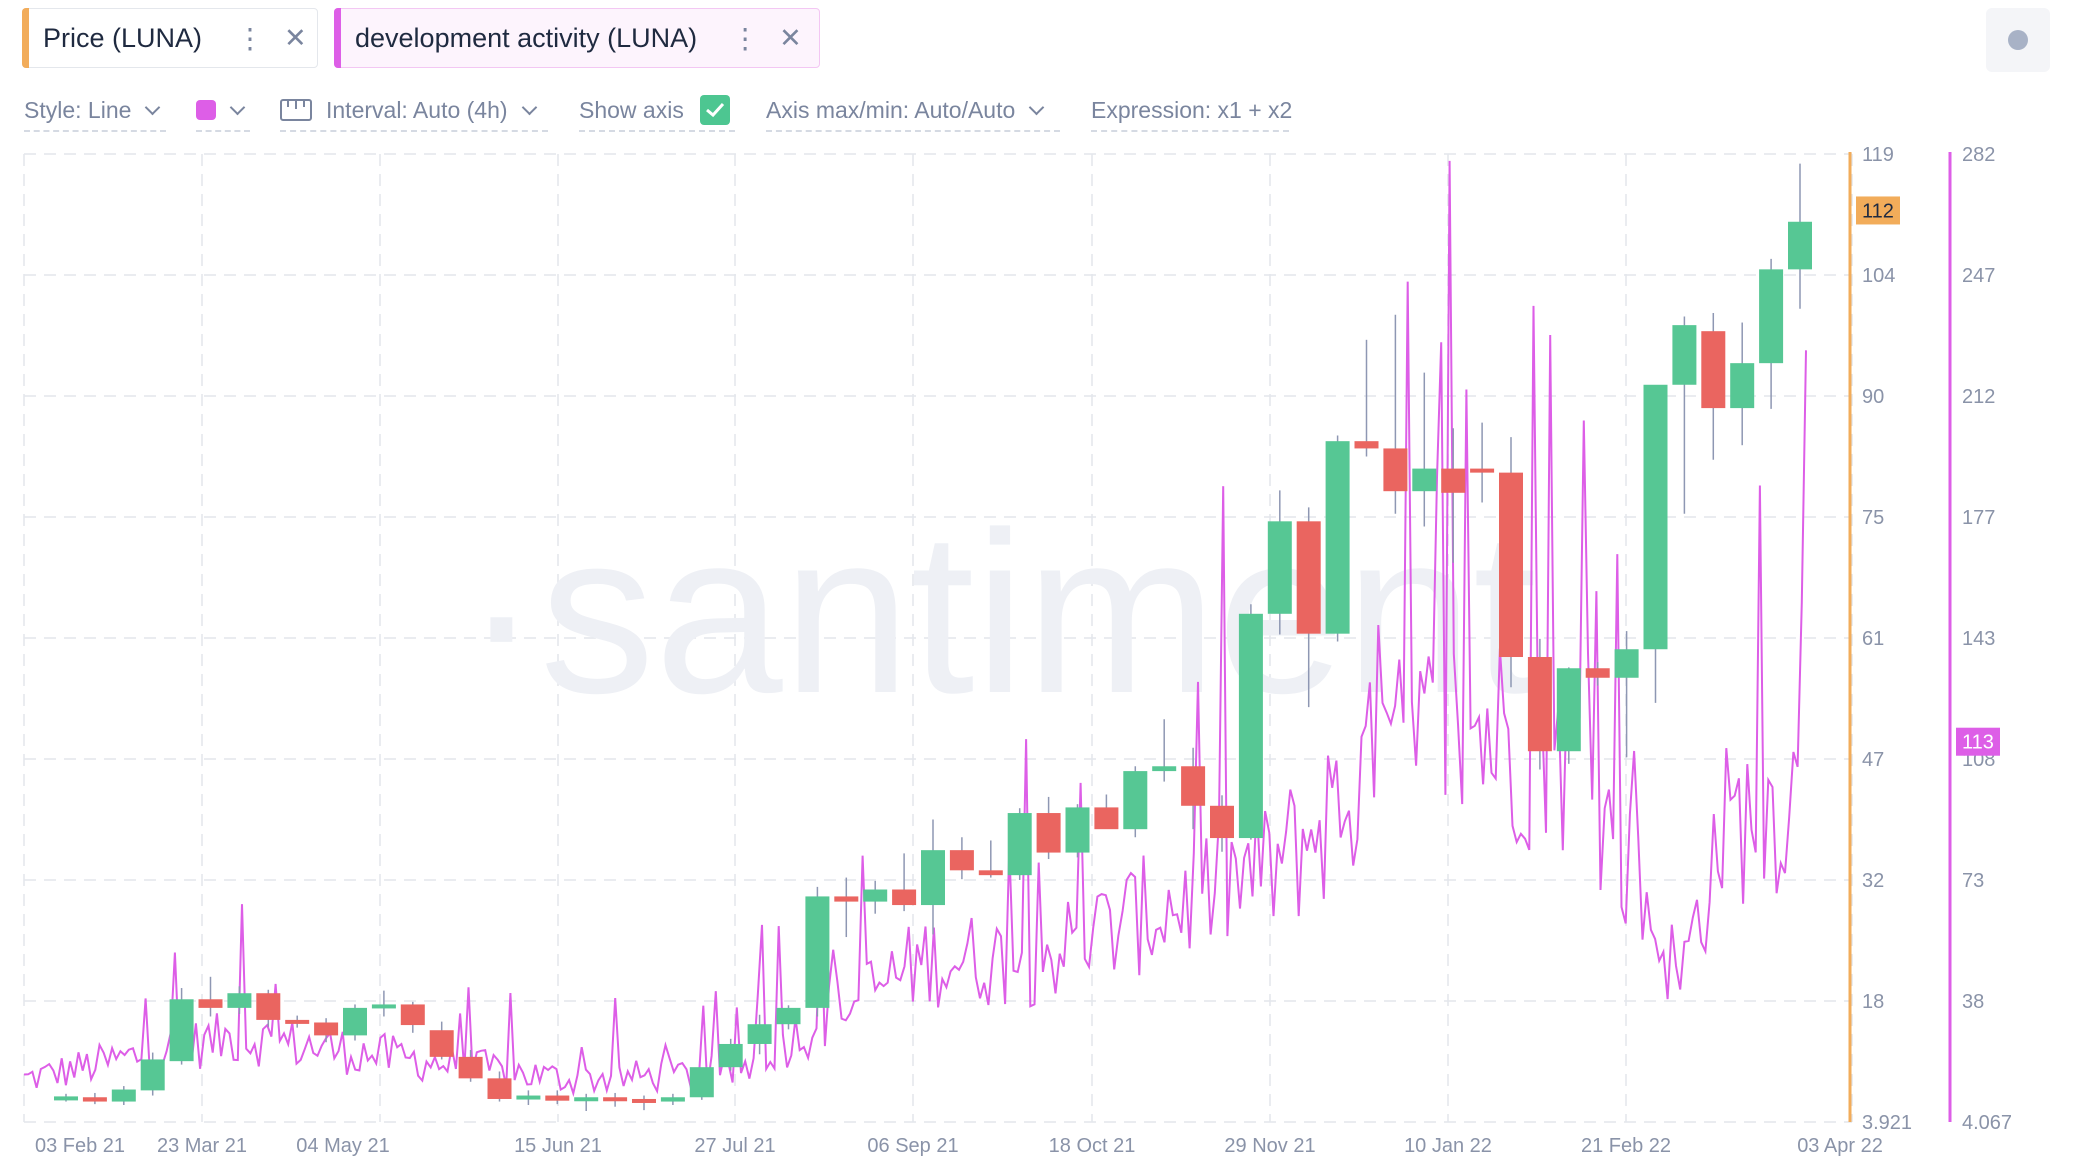 The height and width of the screenshot is (1176, 2090). I want to click on checkbox-checked-icon, so click(714, 110).